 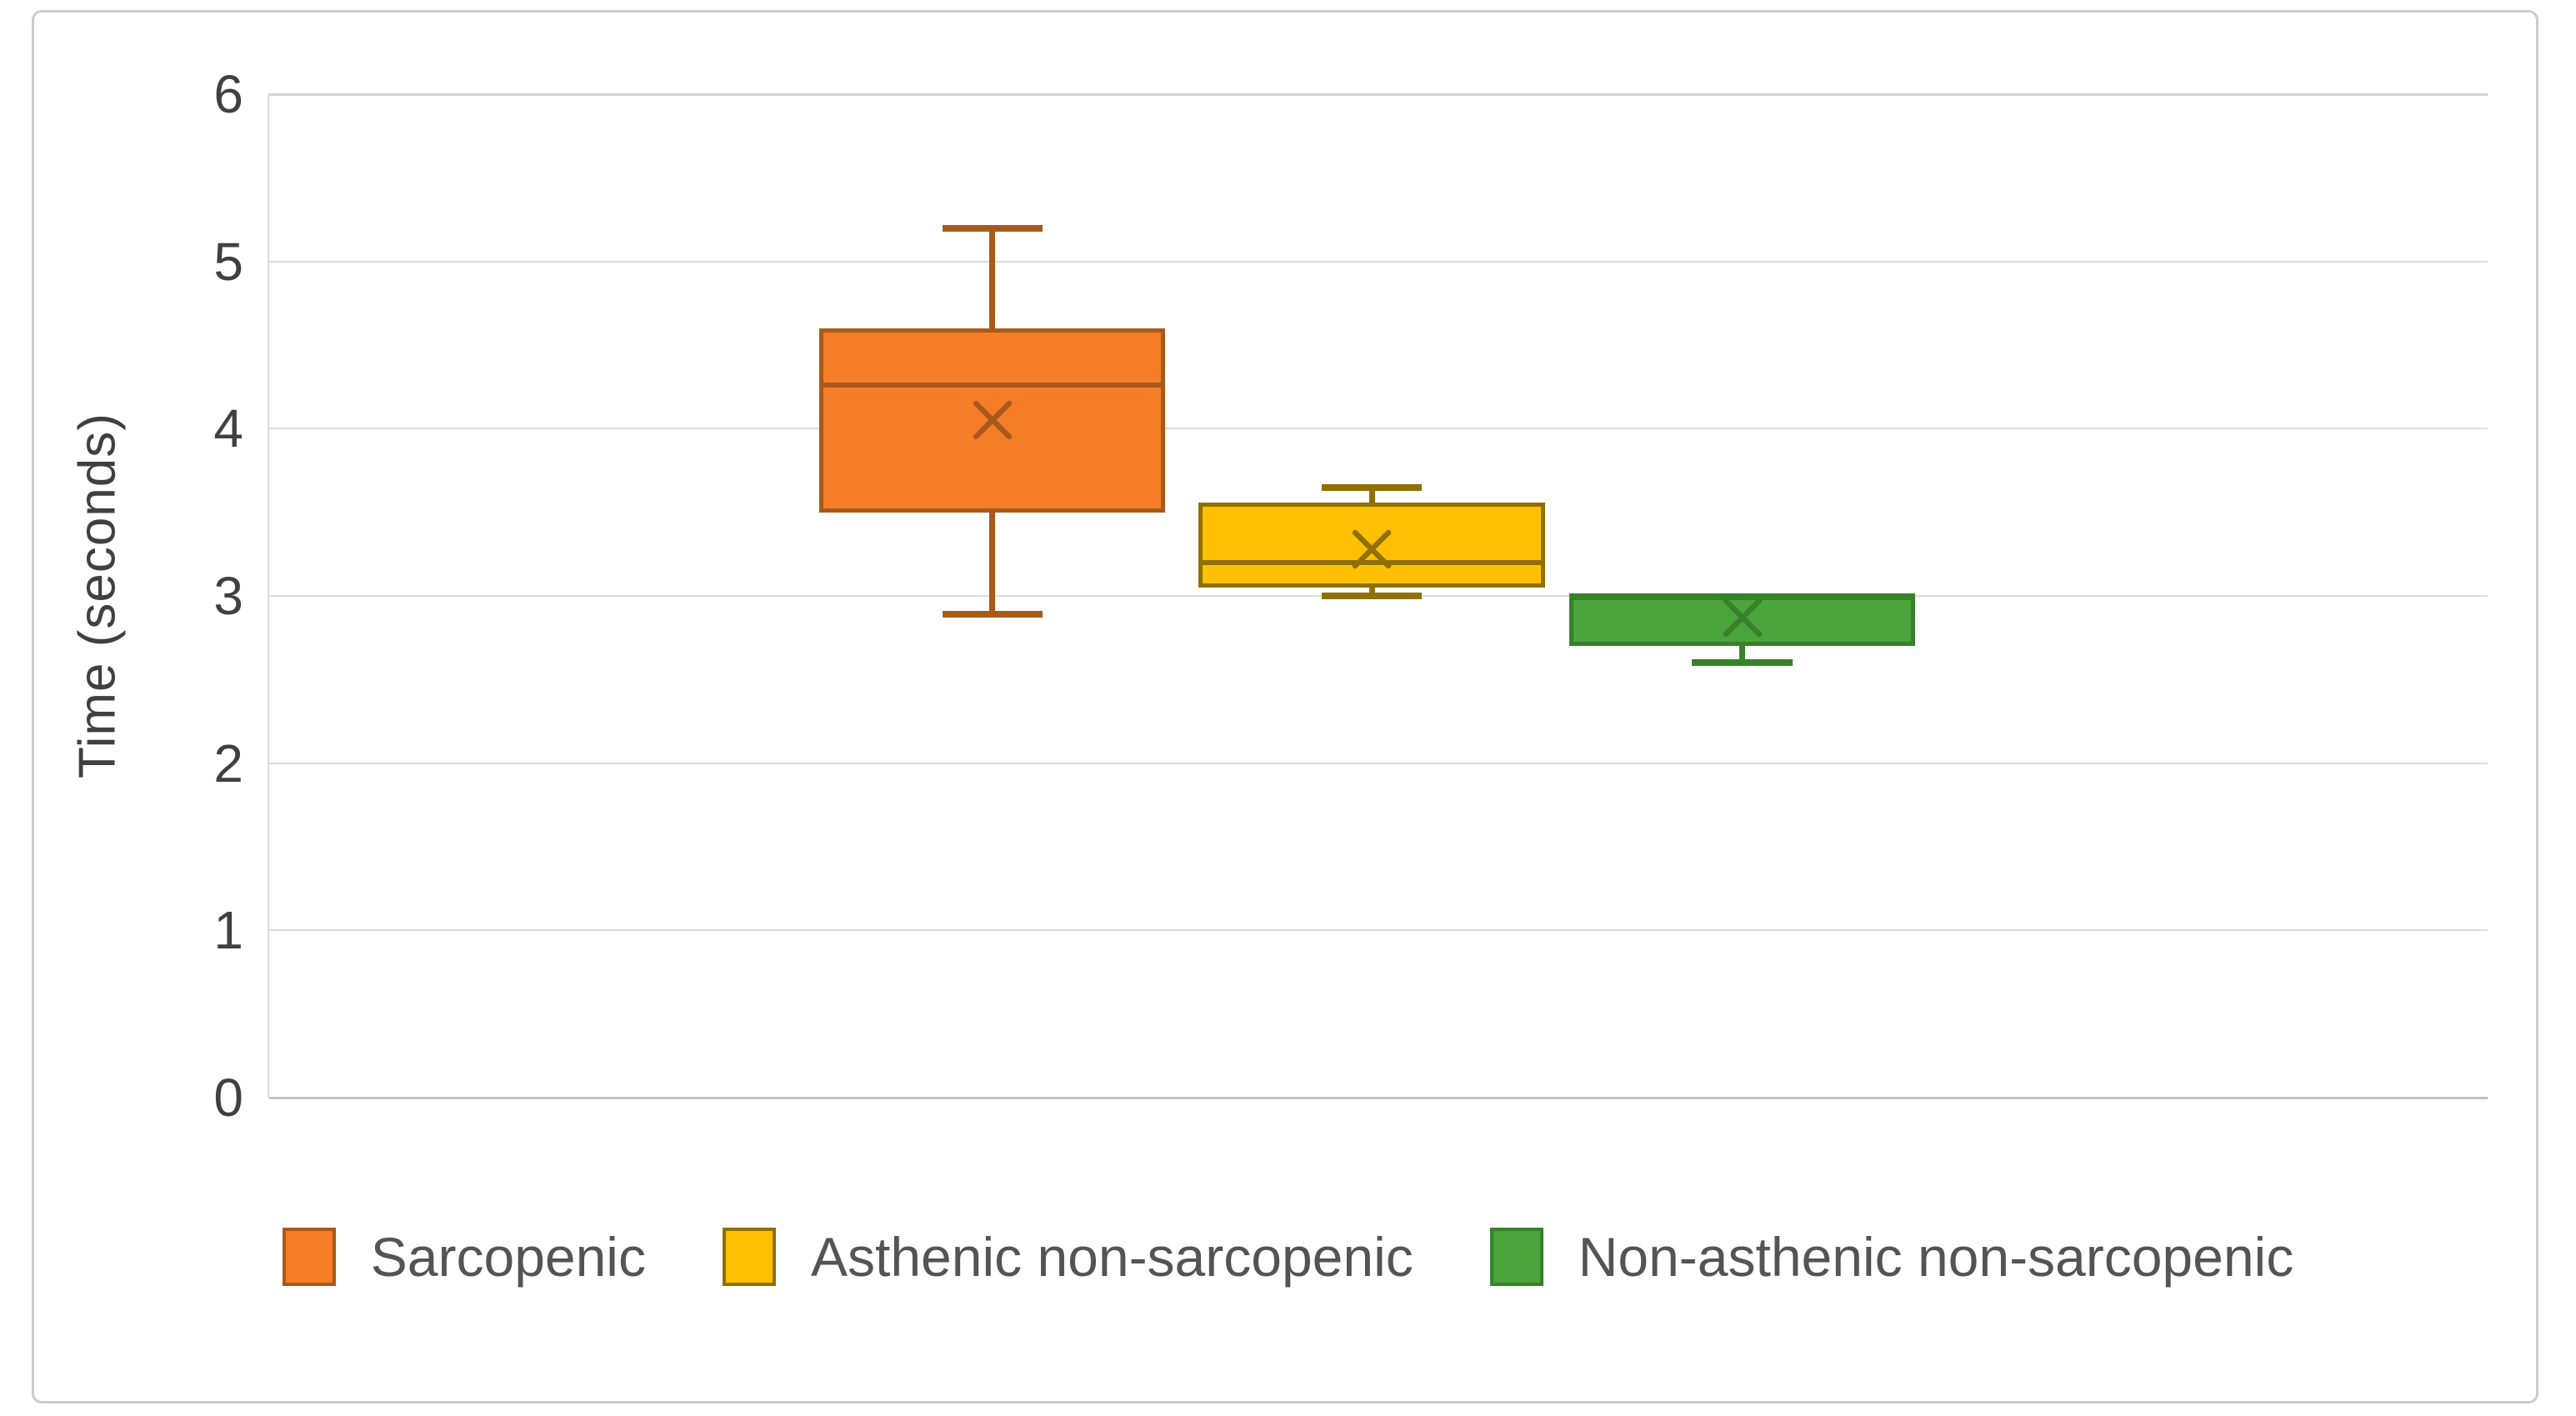 I want to click on legend-item-0: Sarcopenic, so click(x=464, y=1256).